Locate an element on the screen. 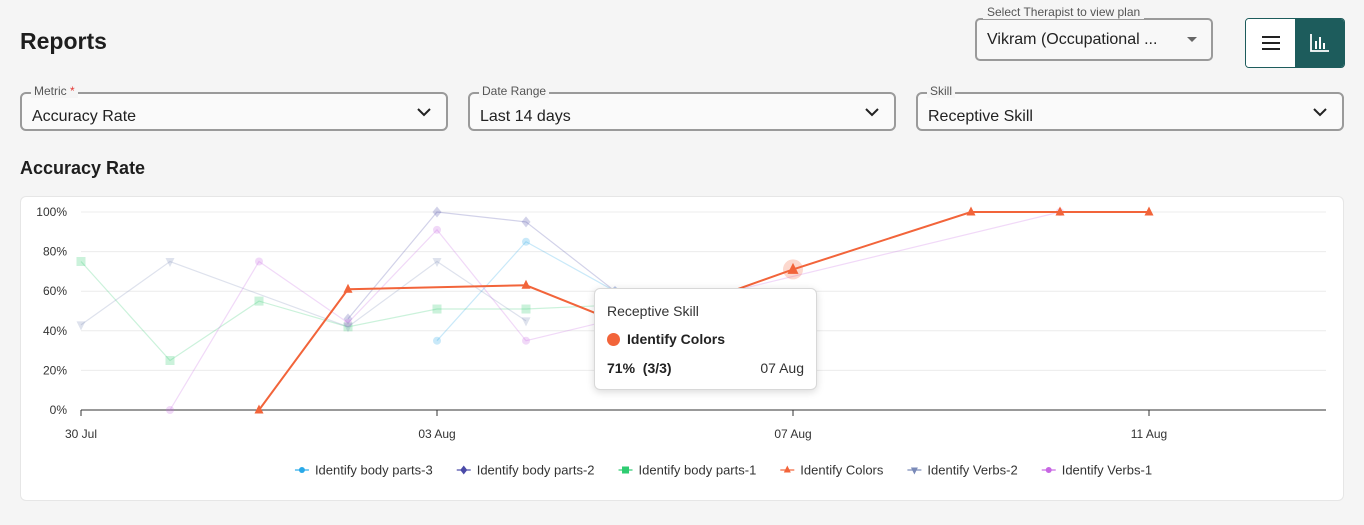  y-tick-label: 100% is located at coordinates (51, 212).